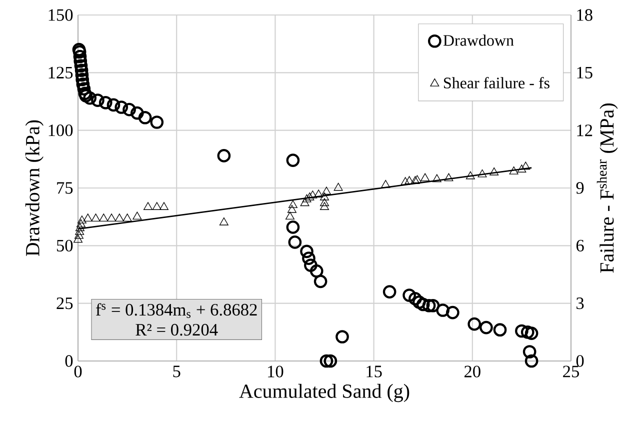 The height and width of the screenshot is (421, 625). What do you see at coordinates (584, 72) in the screenshot?
I see `y2-tick-label: 15` at bounding box center [584, 72].